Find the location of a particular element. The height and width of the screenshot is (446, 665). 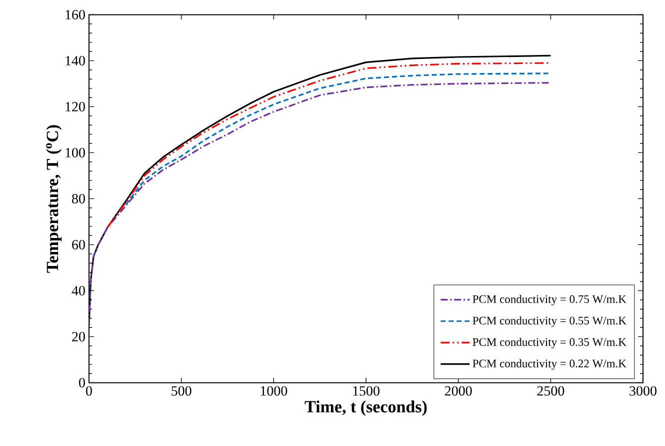

y-tick-label: 120 is located at coordinates (75, 107).